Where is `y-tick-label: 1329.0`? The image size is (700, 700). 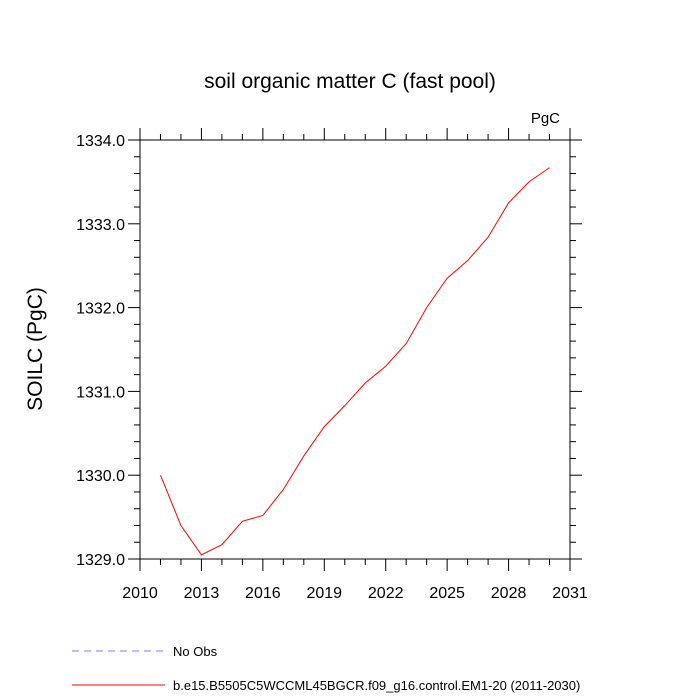
y-tick-label: 1329.0 is located at coordinates (100, 560).